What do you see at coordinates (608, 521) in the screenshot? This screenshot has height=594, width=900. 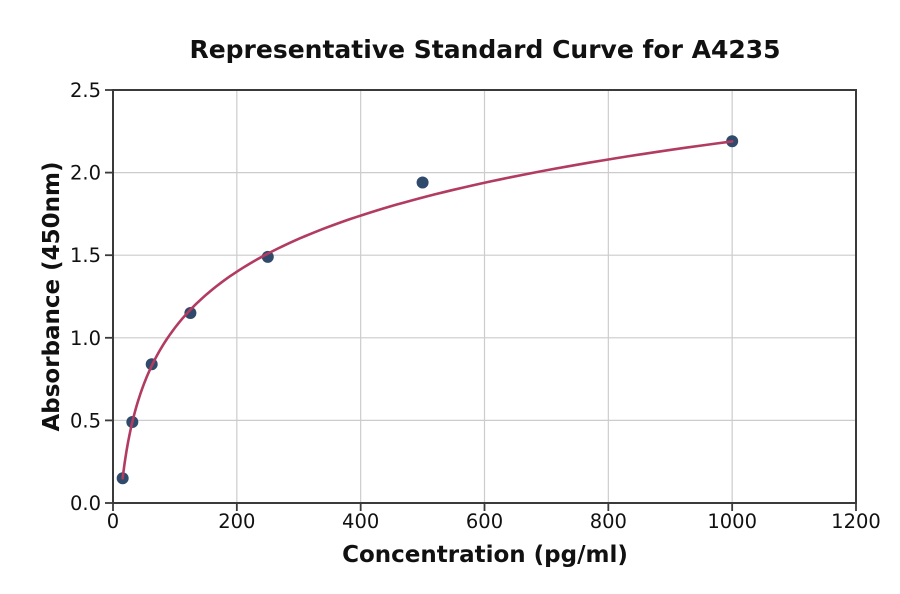 I see `x-tick-label: 800` at bounding box center [608, 521].